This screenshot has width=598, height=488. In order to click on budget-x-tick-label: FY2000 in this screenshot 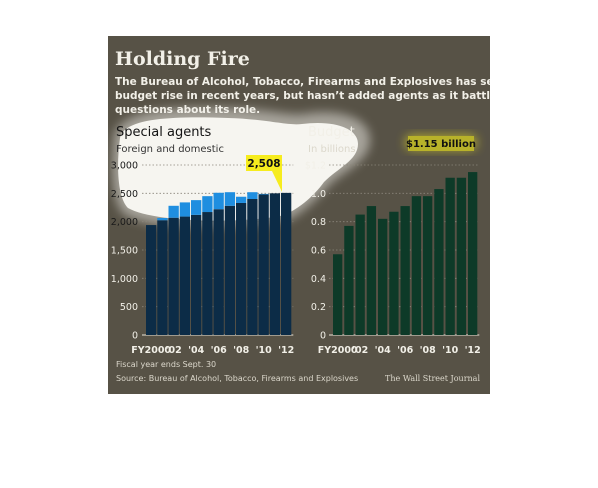, I will do `click(338, 350)`.